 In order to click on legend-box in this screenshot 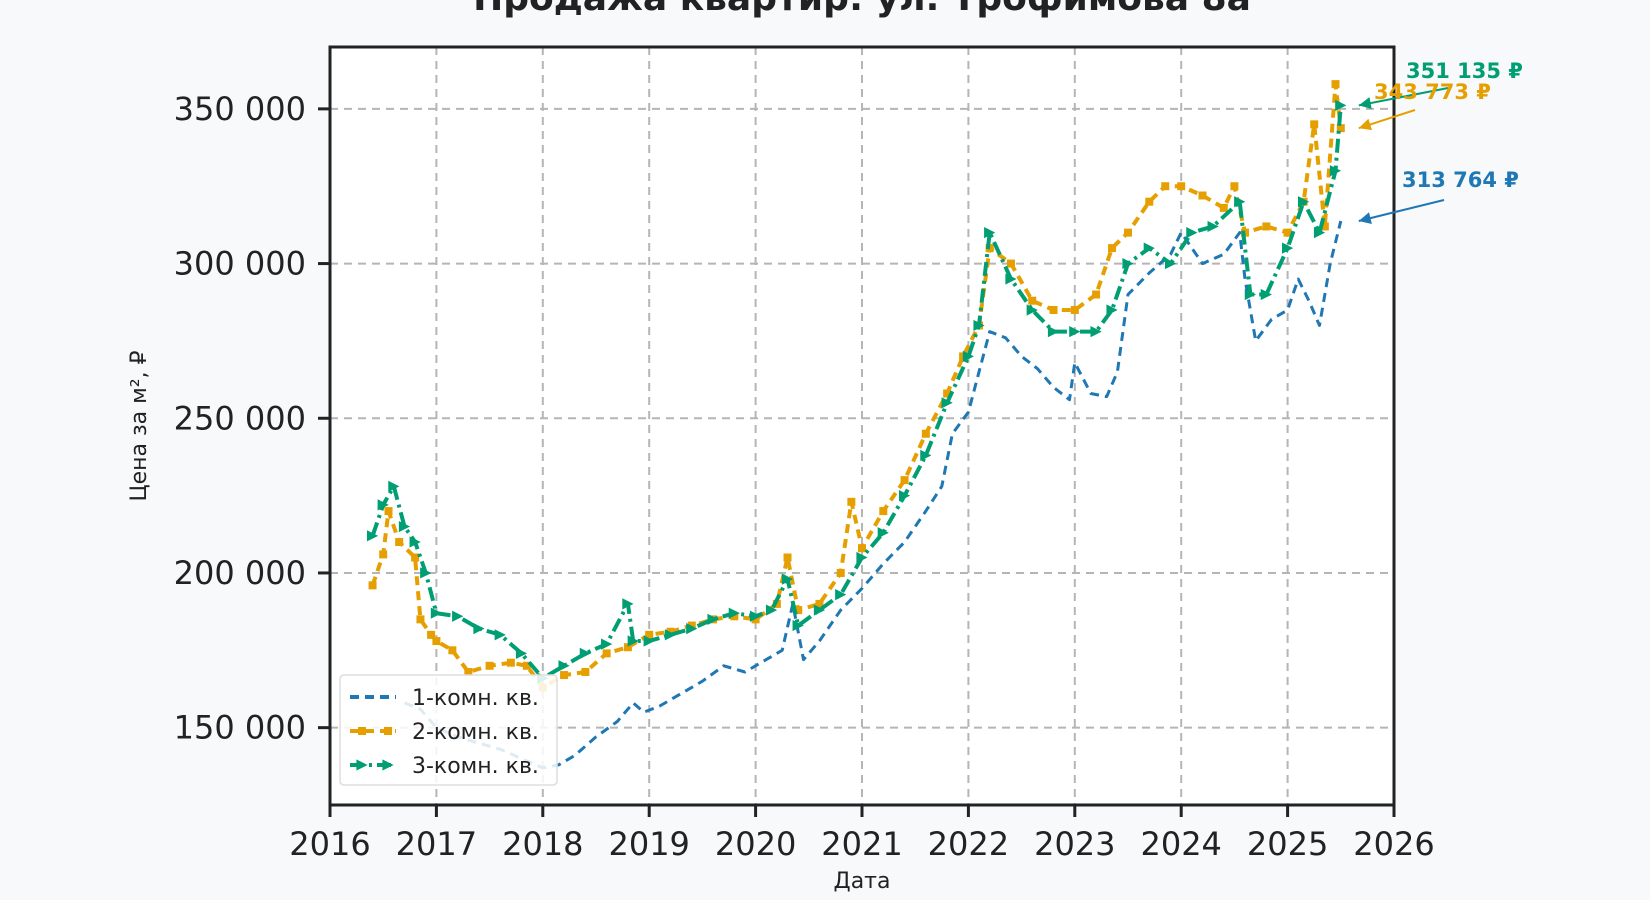, I will do `click(448, 730)`.